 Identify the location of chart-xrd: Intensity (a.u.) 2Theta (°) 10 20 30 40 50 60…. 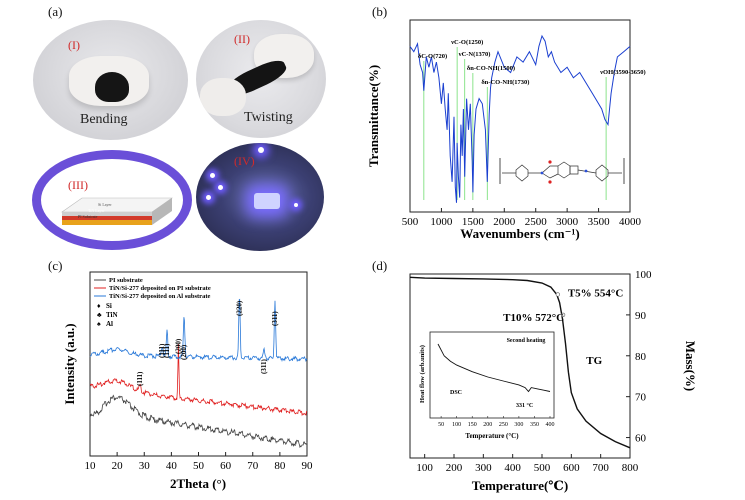
(188, 381).